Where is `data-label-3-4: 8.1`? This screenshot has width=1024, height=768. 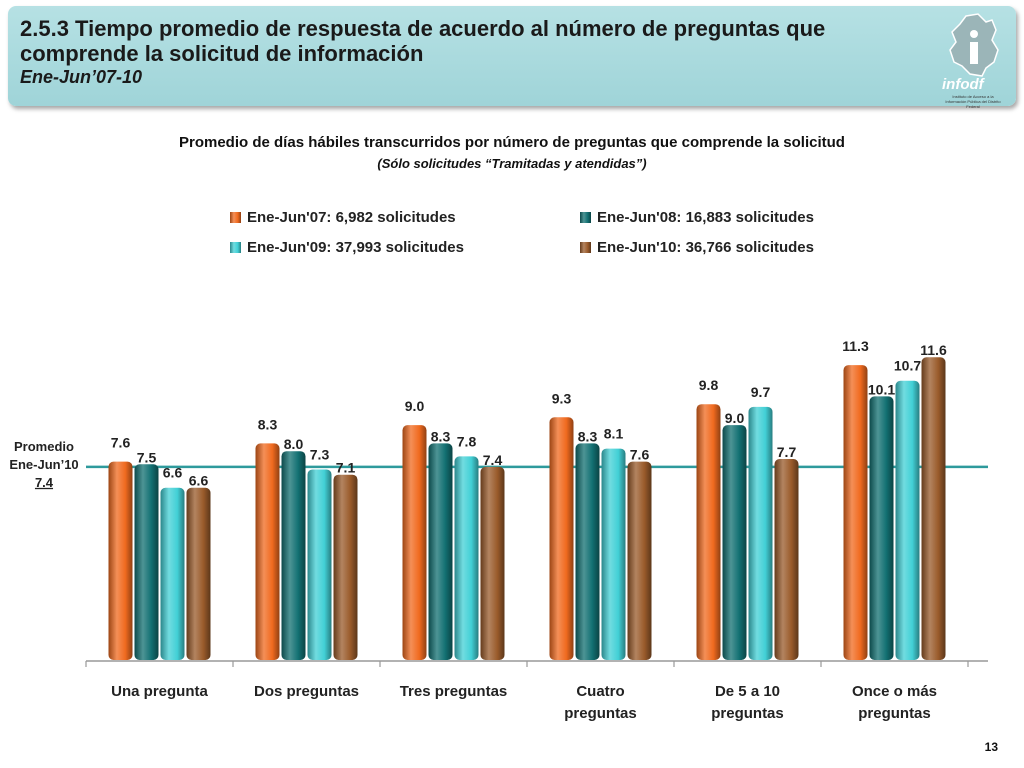 data-label-3-4: 8.1 is located at coordinates (614, 434).